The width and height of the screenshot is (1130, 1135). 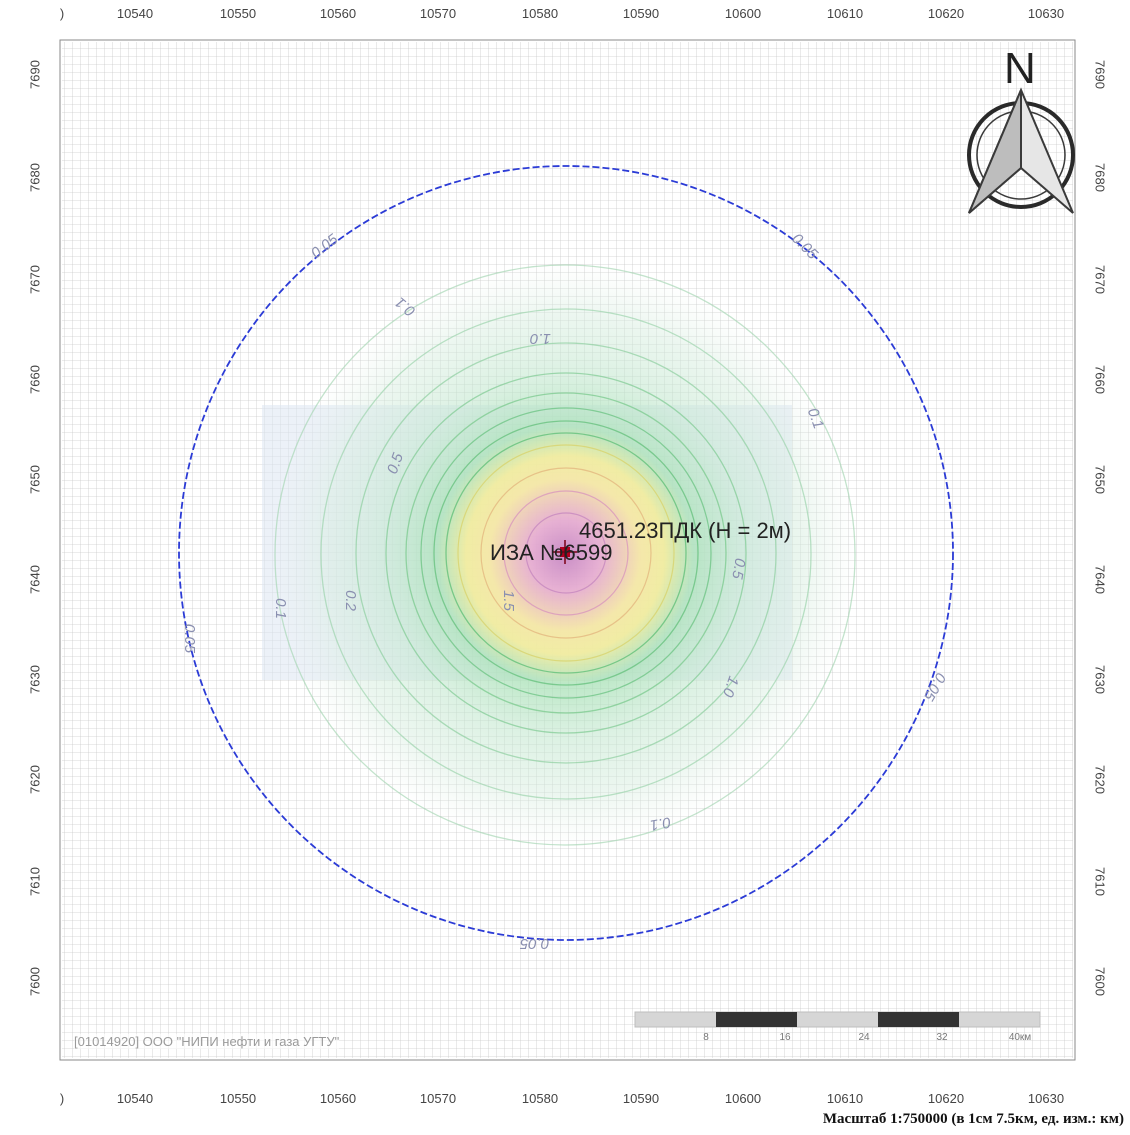 What do you see at coordinates (551, 552) in the screenshot?
I see `source-label: ИЗА №6599` at bounding box center [551, 552].